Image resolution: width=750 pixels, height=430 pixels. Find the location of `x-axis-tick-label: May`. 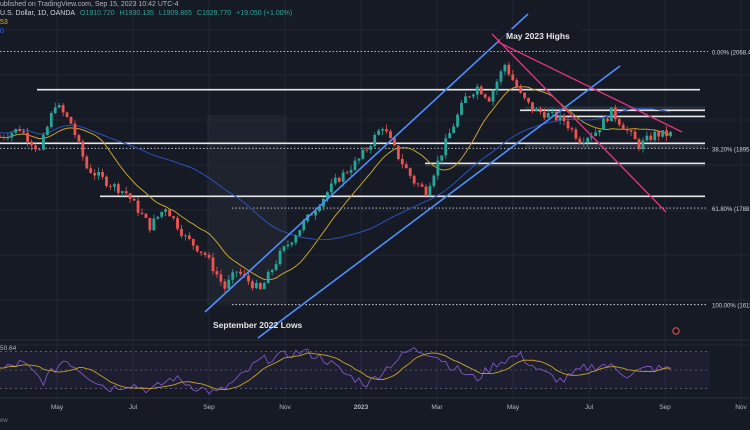

x-axis-tick-label: May is located at coordinates (57, 407).